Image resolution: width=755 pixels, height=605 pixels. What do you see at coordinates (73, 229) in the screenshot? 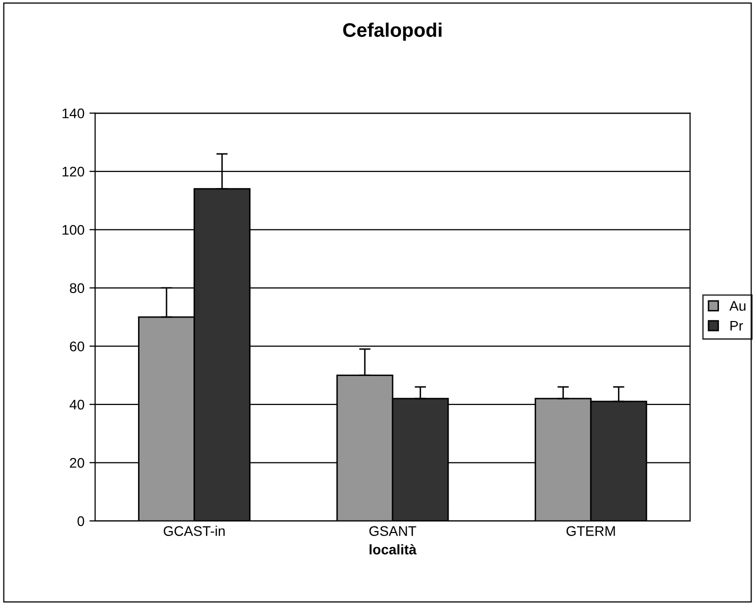
I see `y-tick-label: 100` at bounding box center [73, 229].